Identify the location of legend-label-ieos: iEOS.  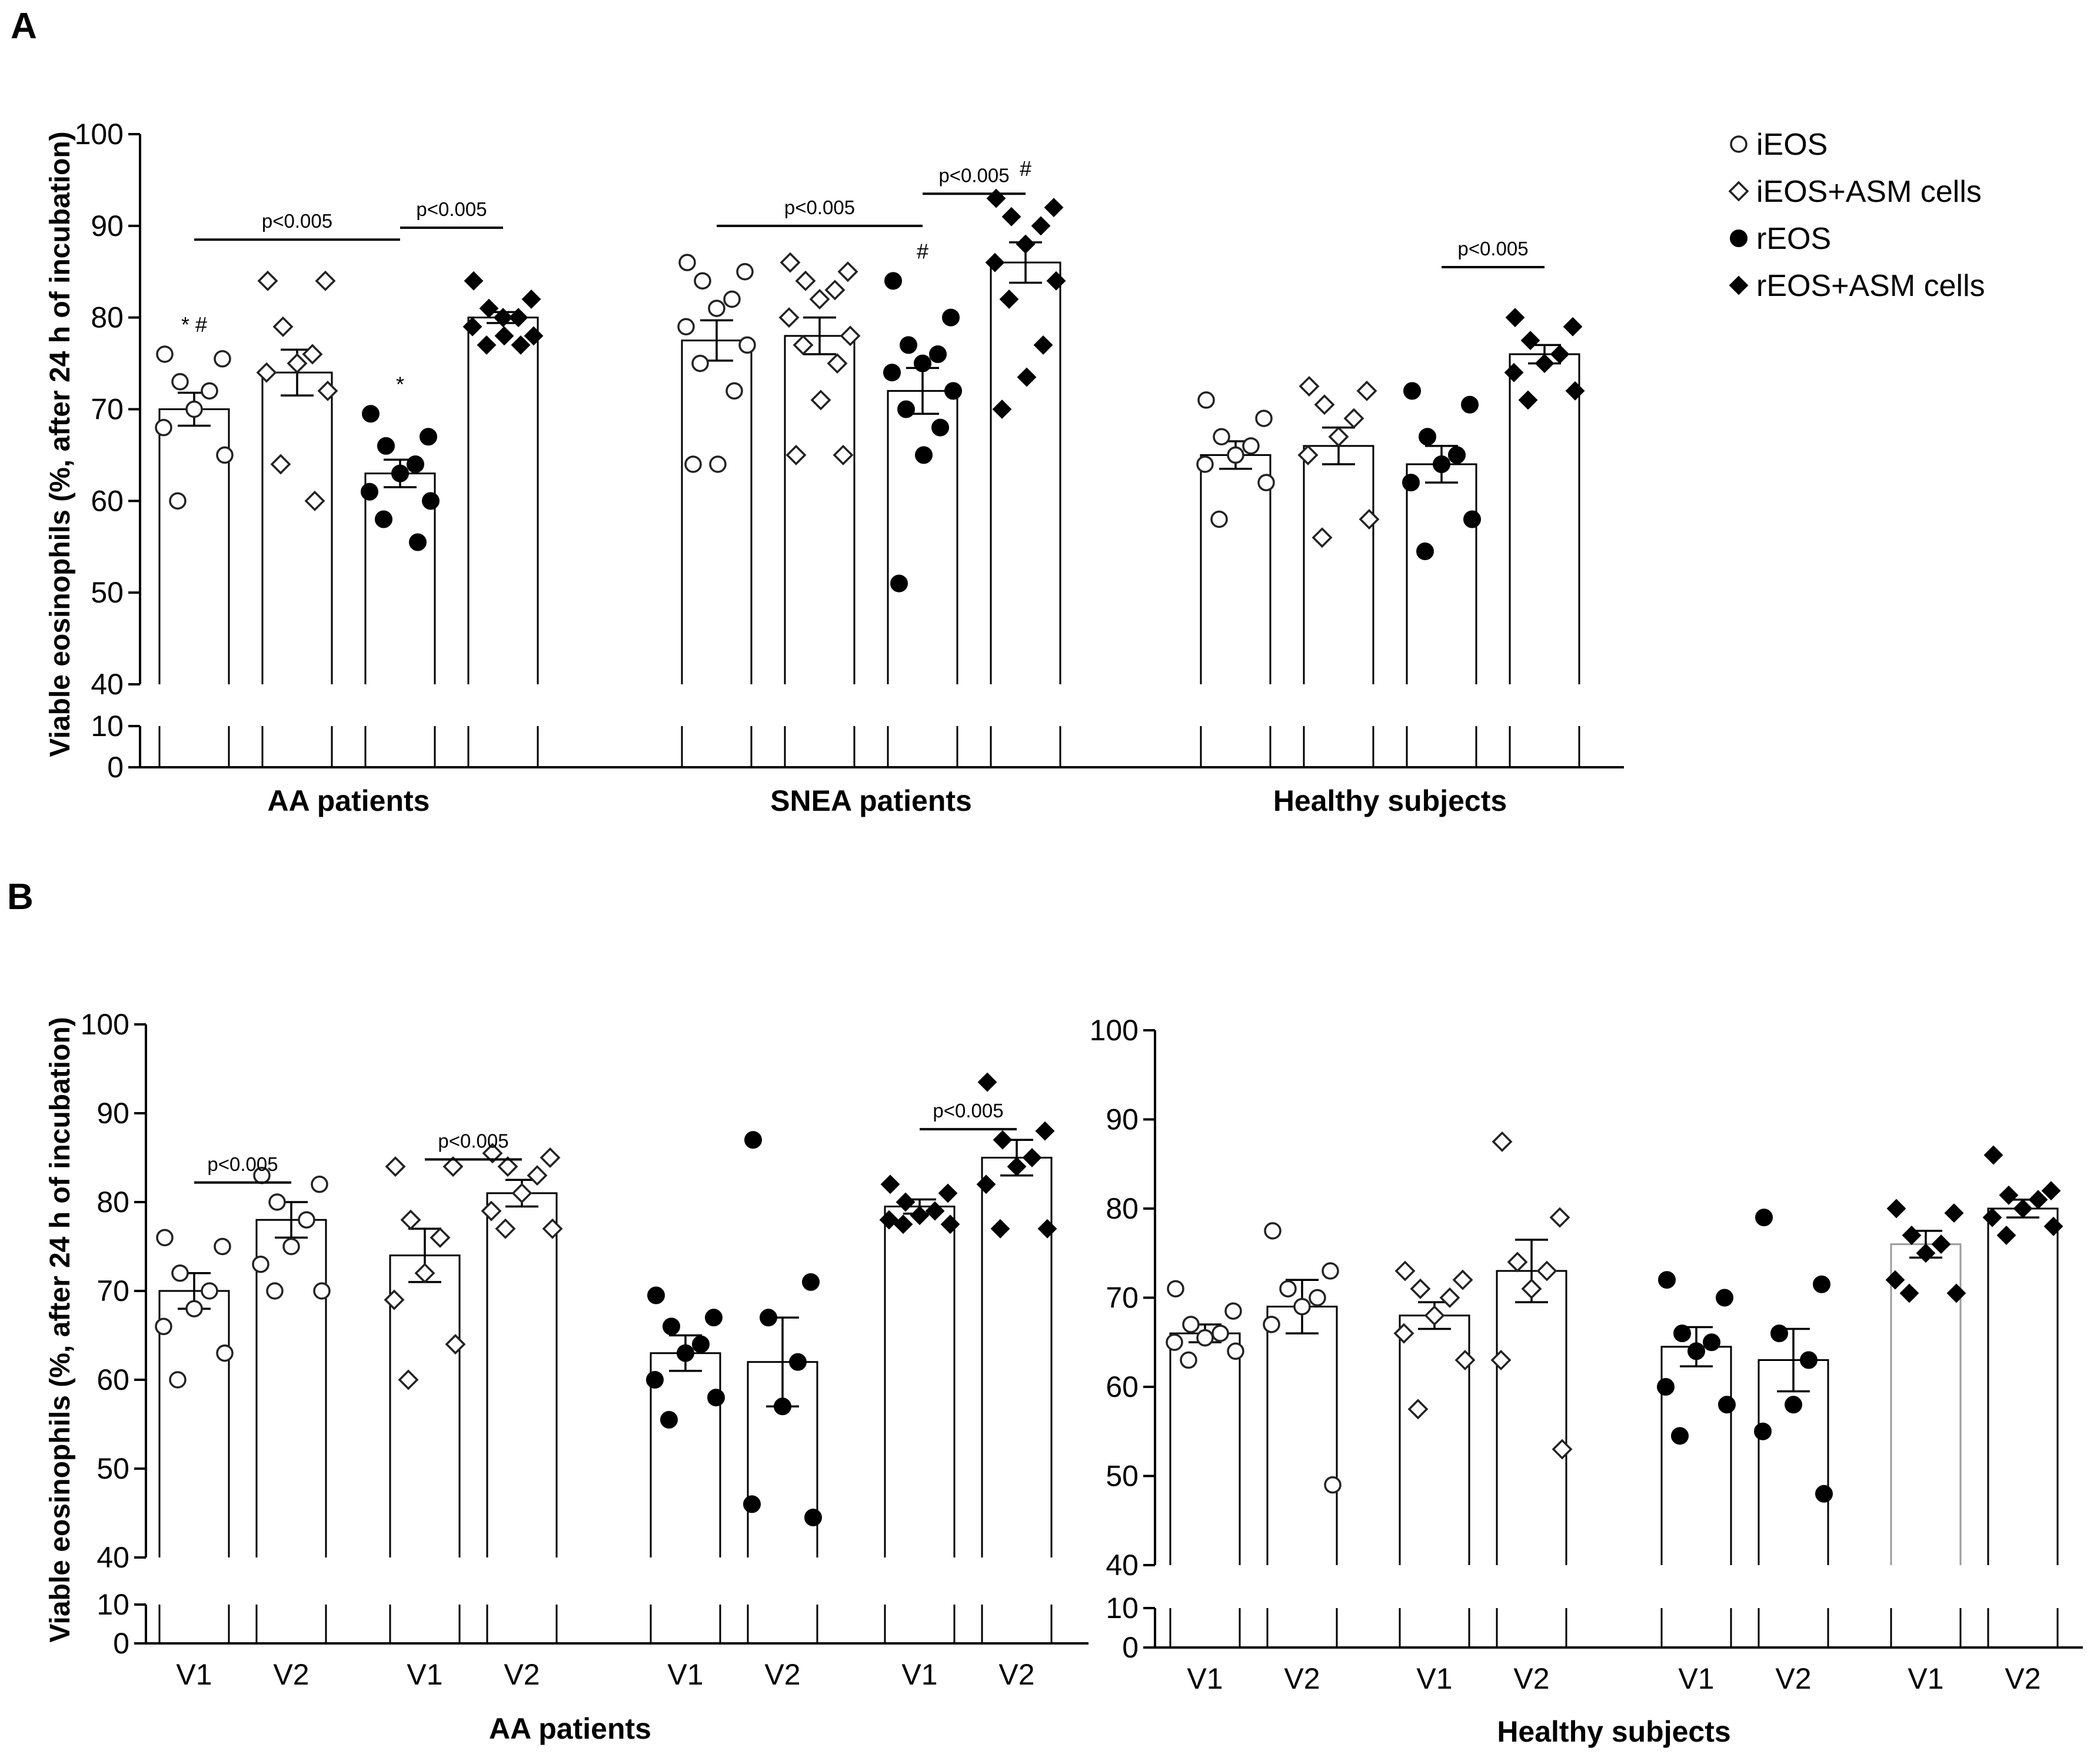
(1792, 145).